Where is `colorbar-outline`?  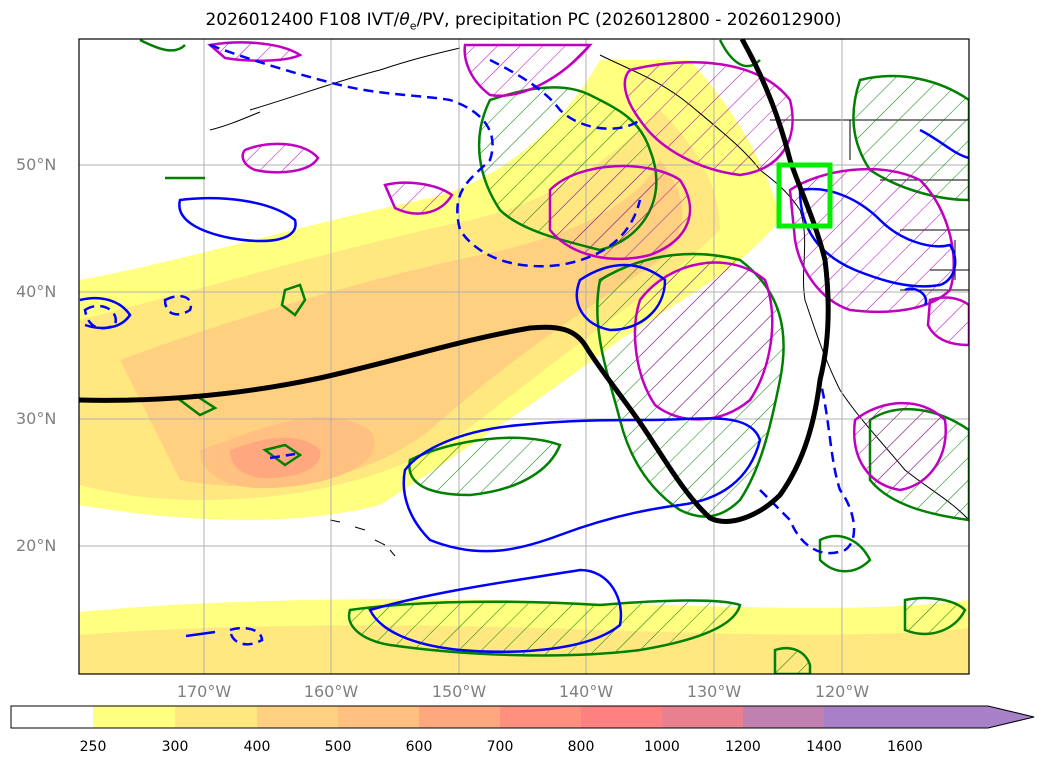
colorbar-outline is located at coordinates (522, 717).